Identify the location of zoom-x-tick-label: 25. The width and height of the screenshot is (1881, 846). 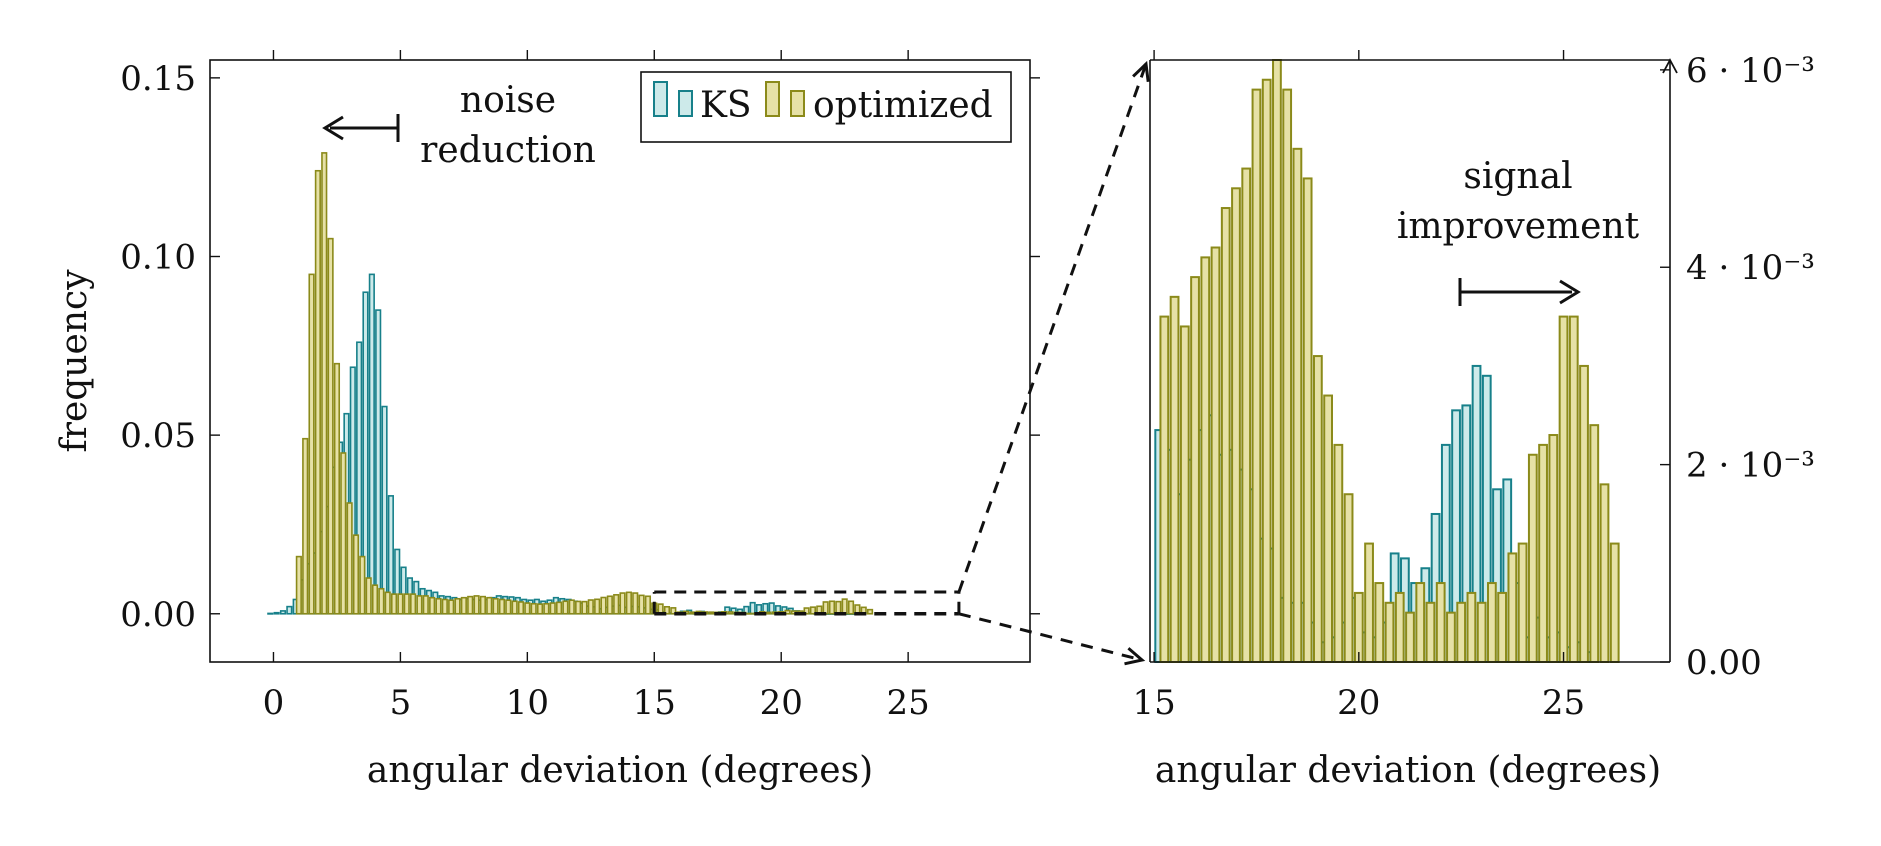
(1563, 703).